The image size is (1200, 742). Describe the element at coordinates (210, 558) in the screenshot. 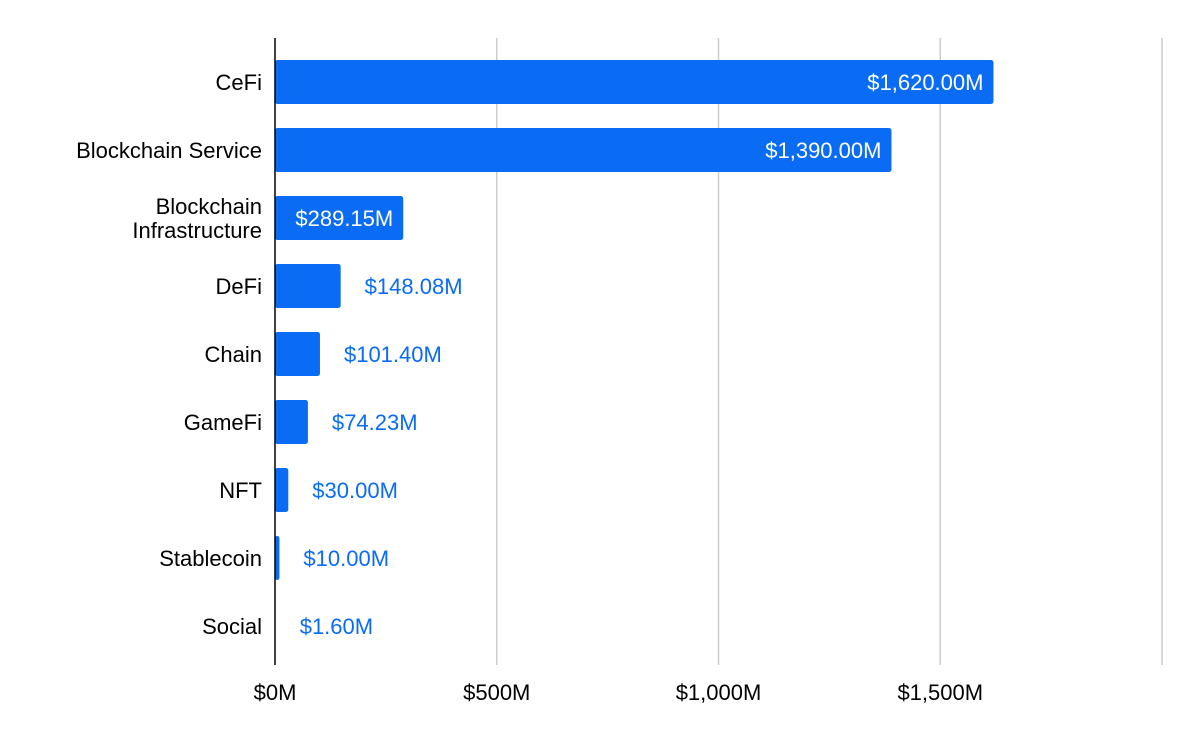

I see `category-label: Stablecoin` at that location.